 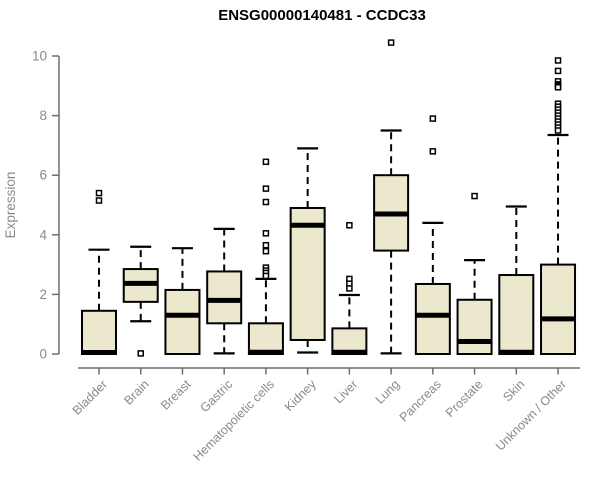 What do you see at coordinates (388, 392) in the screenshot?
I see `x-category-label: Lung` at bounding box center [388, 392].